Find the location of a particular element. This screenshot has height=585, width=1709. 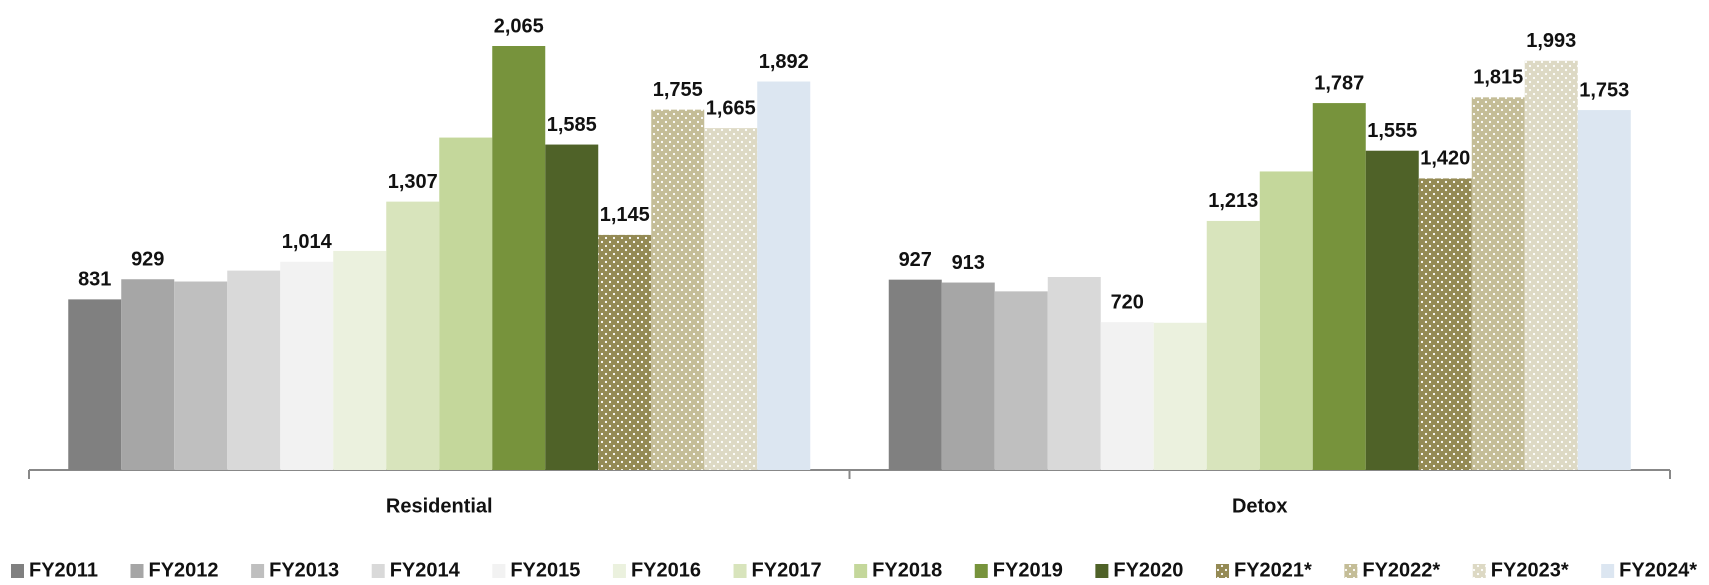

legend-label: FY2023* is located at coordinates (1530, 570).